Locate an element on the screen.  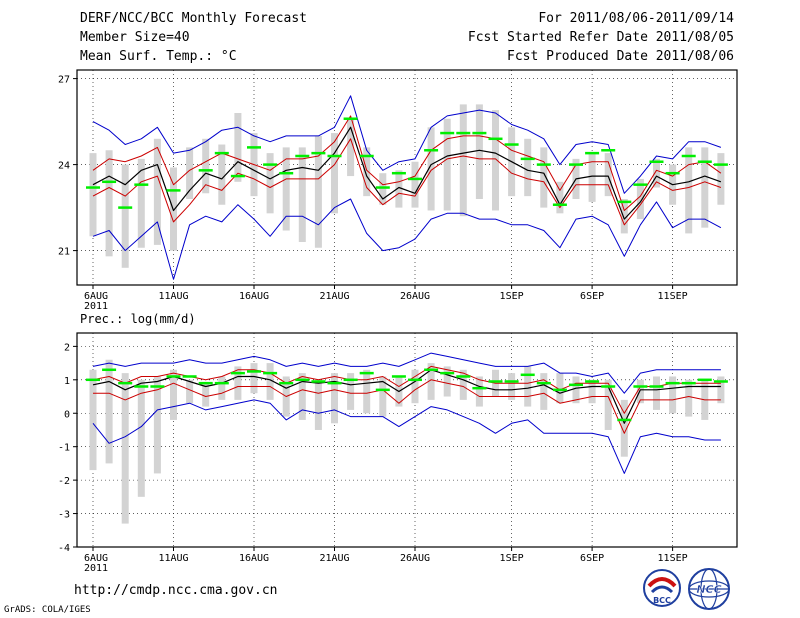
y-tick-label: -1 is located at coordinates (64, 448).